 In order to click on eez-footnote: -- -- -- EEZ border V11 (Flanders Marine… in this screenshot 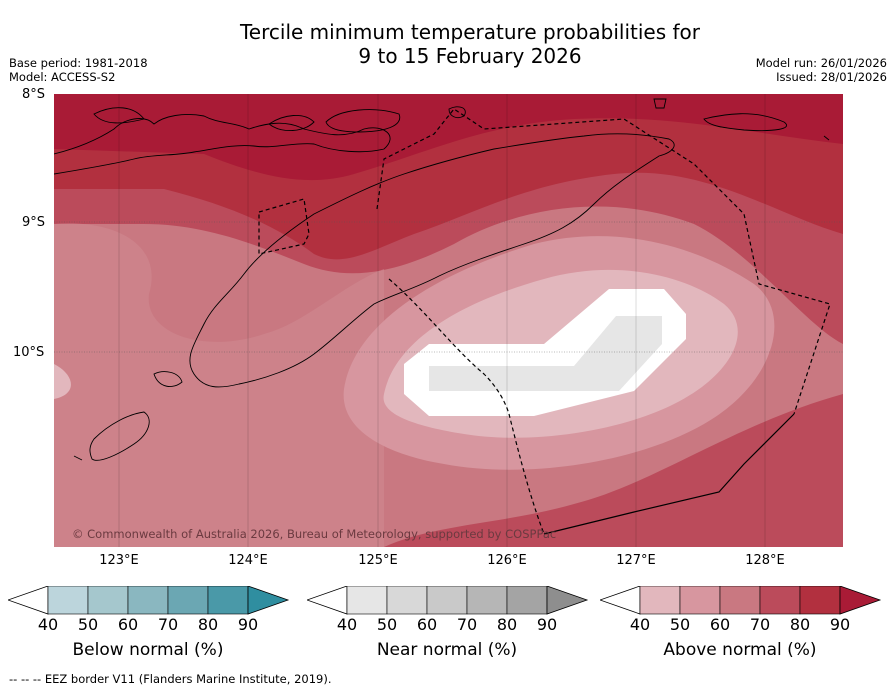, I will do `click(170, 679)`.